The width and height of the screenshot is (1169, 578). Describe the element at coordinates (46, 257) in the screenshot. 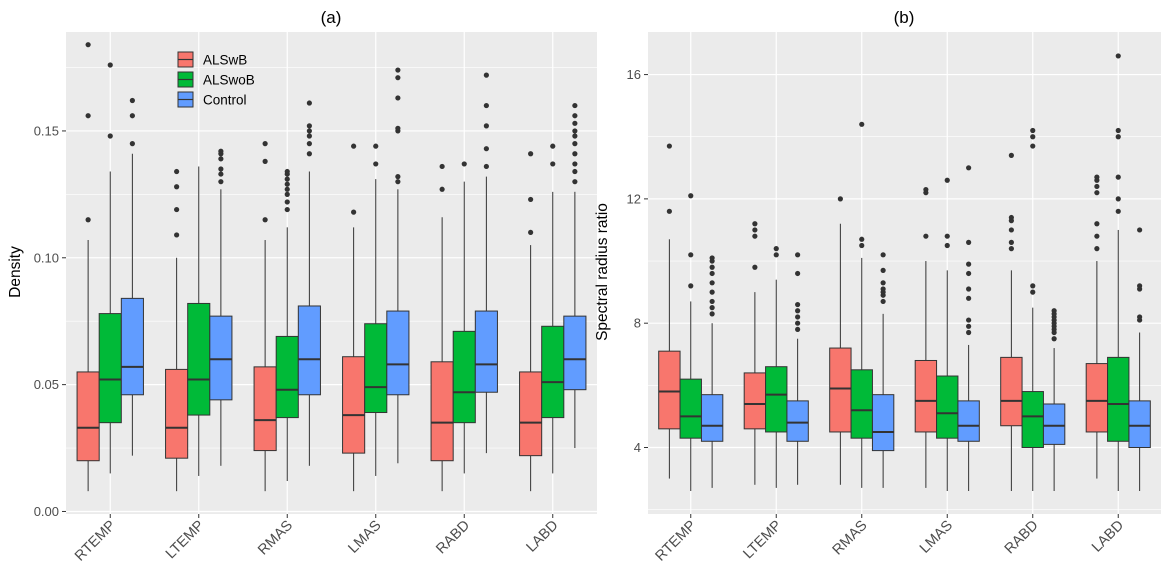

I see `panel-a-ytick-label: 0.10` at that location.